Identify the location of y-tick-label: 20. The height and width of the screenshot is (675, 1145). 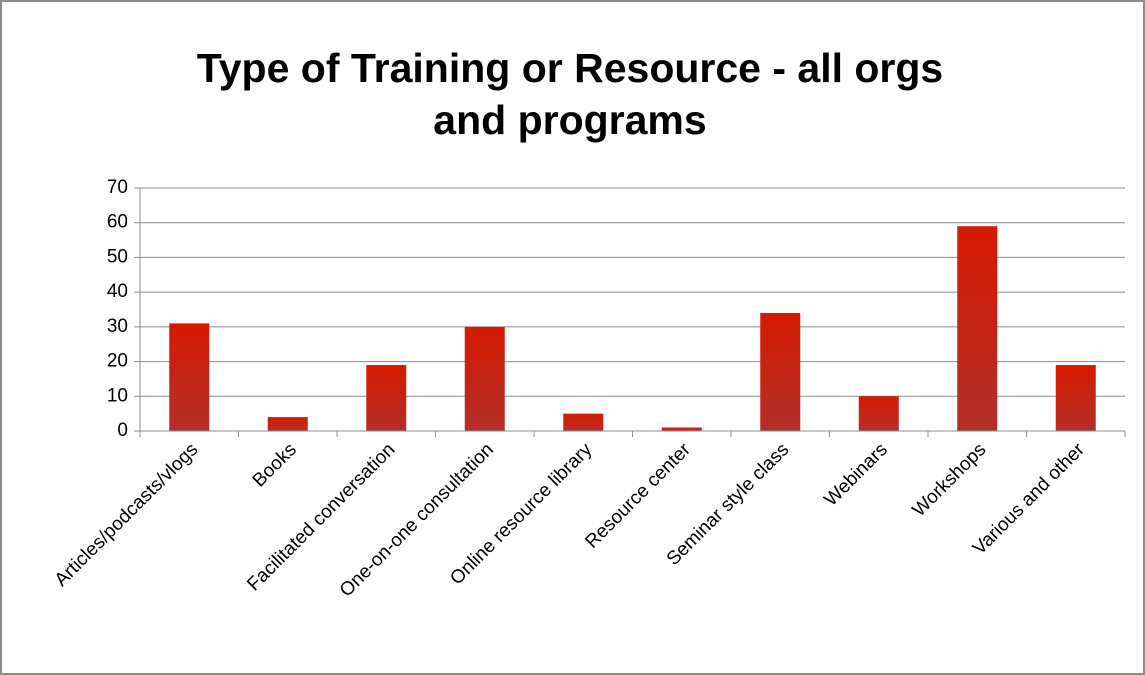
(117, 361).